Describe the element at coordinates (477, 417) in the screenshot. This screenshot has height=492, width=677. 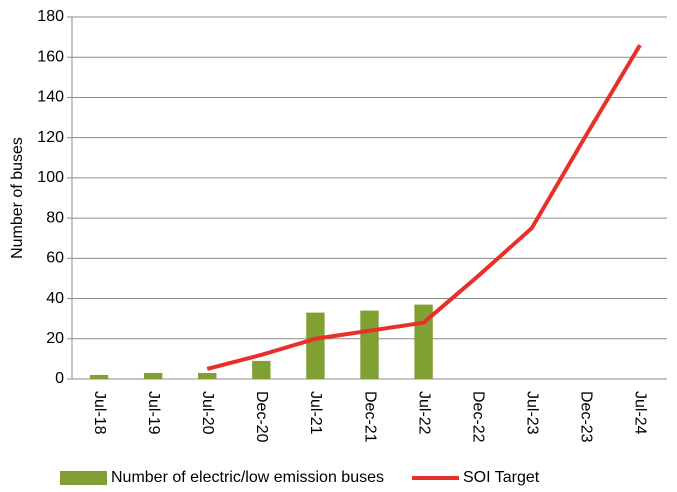
I see `x-tick-label: Dec-22` at that location.